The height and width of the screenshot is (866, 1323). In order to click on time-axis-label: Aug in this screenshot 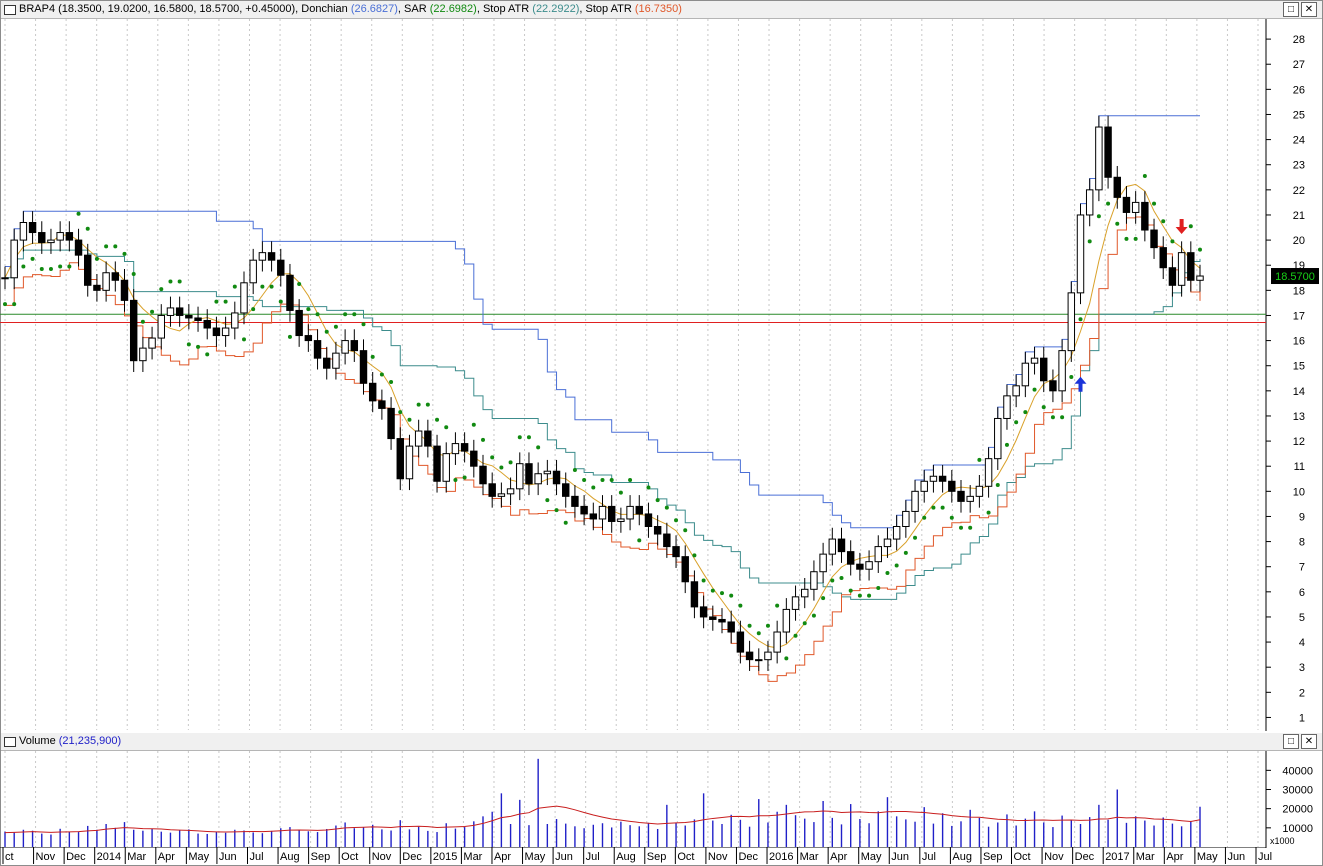, I will do `click(290, 857)`.